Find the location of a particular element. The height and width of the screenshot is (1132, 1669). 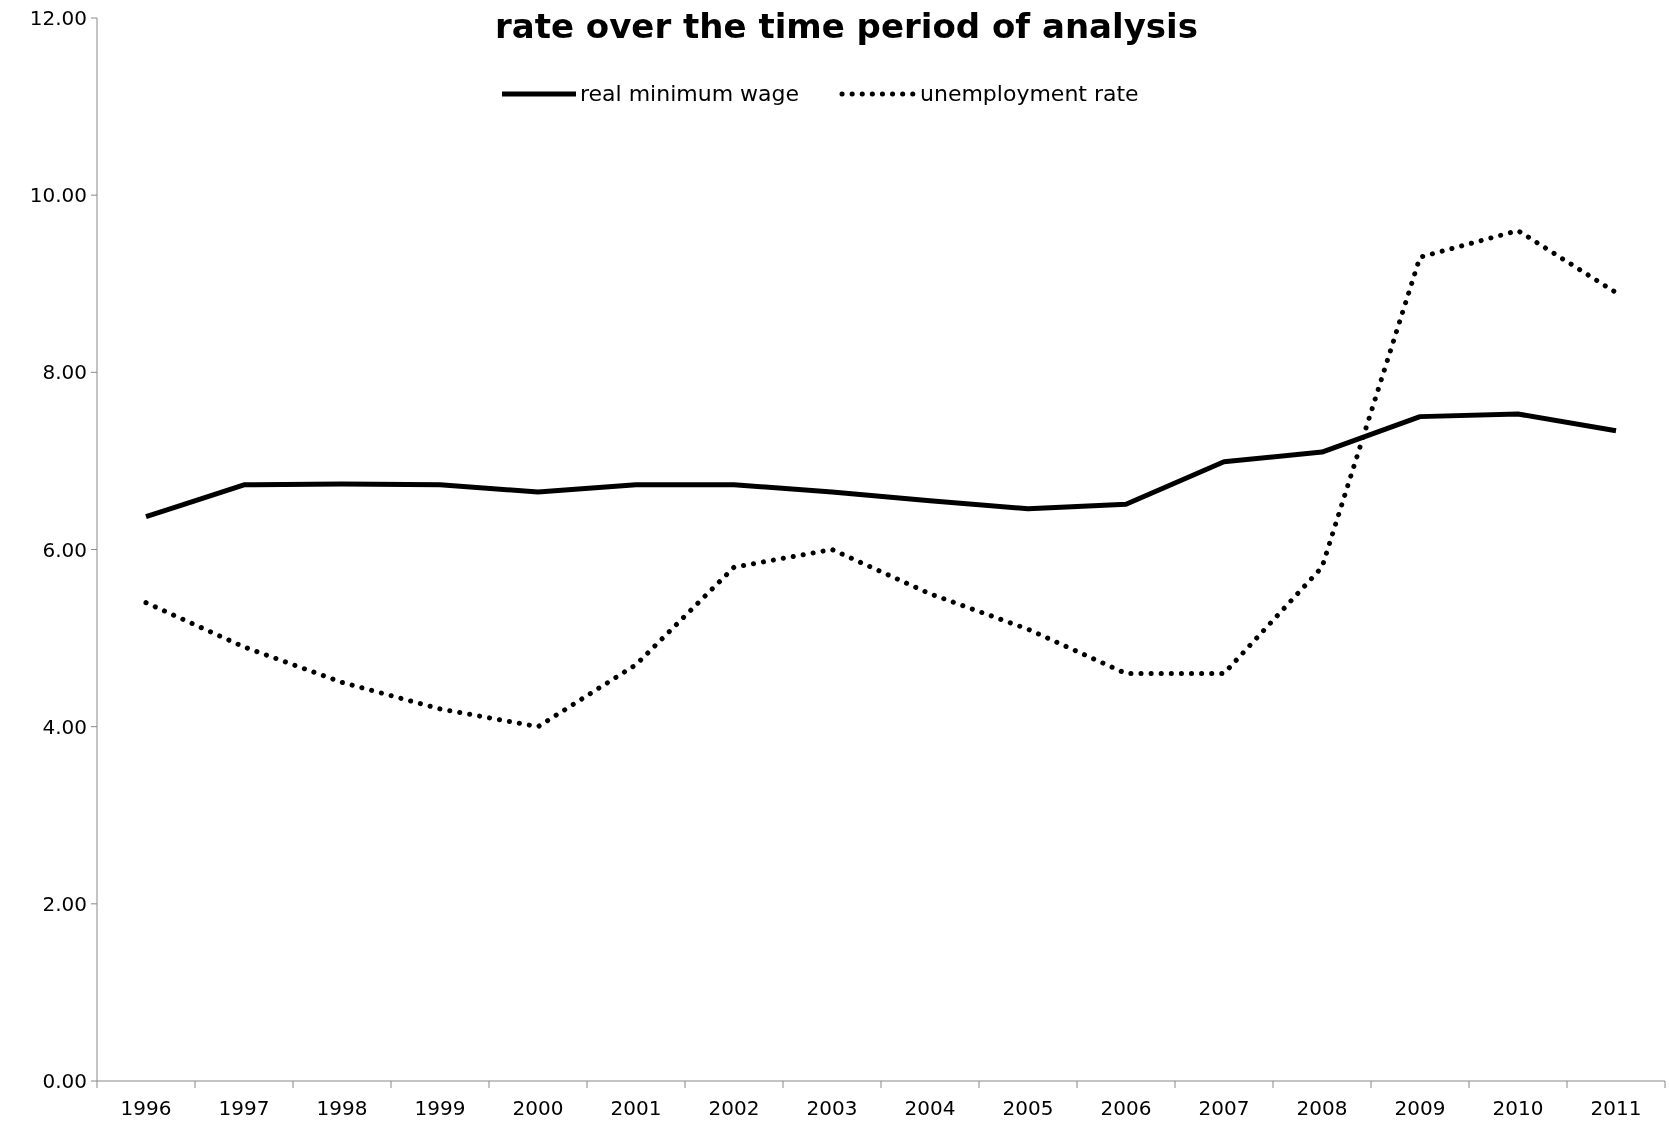

y-tick-label: 8.00 is located at coordinates (64, 372).